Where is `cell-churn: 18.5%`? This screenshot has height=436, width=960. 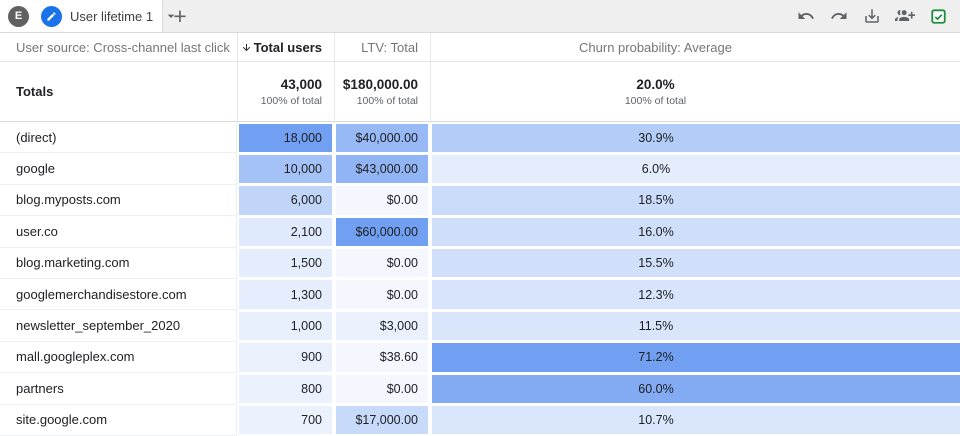 cell-churn: 18.5% is located at coordinates (695, 200).